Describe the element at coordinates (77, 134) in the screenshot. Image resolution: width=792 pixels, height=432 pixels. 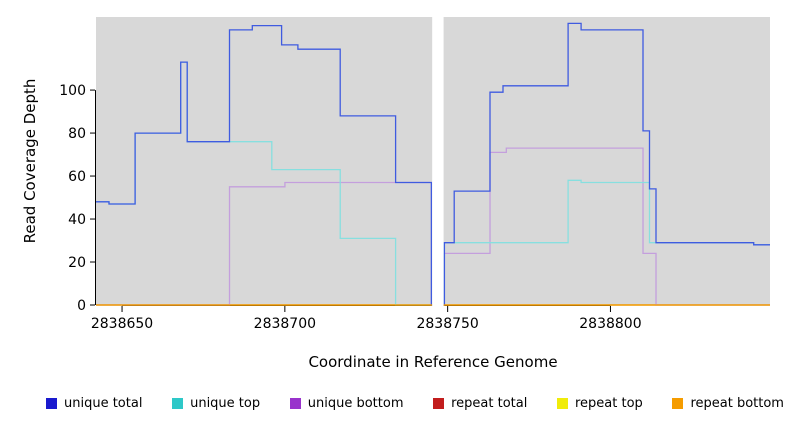
I see `y-tick-label: 80` at that location.